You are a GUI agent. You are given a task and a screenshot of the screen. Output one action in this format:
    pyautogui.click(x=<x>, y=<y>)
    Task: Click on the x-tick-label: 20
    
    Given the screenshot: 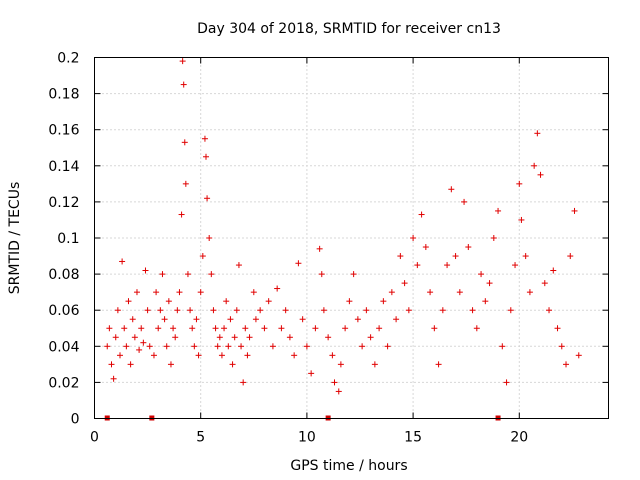 What is the action you would take?
    pyautogui.click(x=519, y=438)
    